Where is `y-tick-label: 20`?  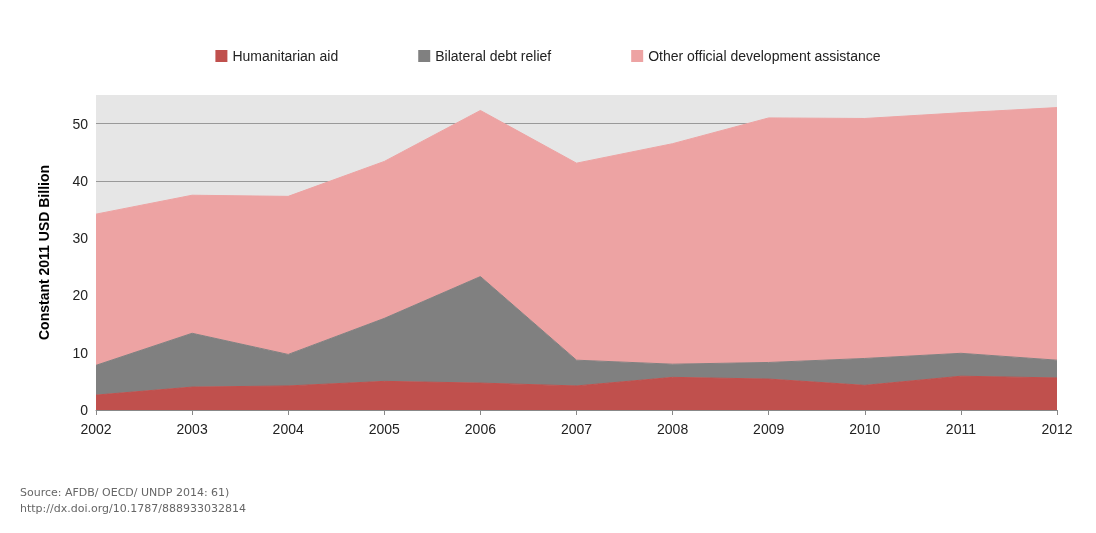
y-tick-label: 20 is located at coordinates (80, 295).